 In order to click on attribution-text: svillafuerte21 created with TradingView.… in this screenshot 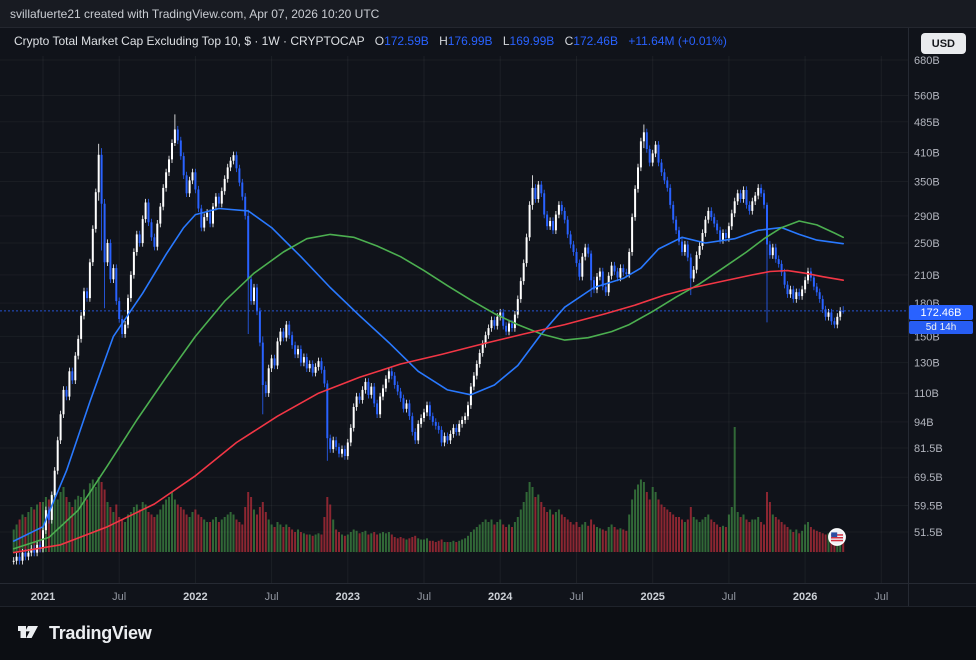, I will do `click(195, 13)`.